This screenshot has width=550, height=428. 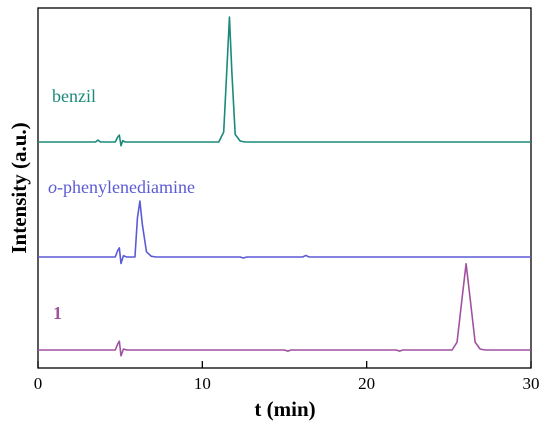 I want to click on y-axis-title: Intensity (a.u.), so click(x=19, y=187).